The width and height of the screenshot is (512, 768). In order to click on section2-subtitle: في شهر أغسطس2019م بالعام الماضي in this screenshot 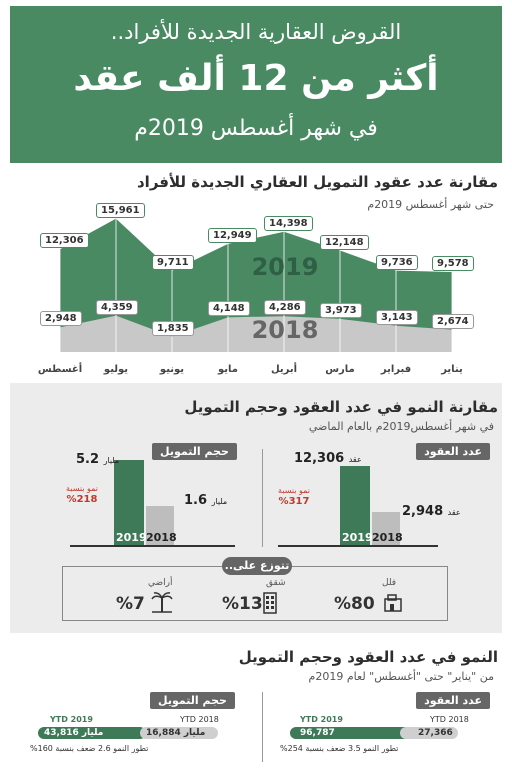, I will do `click(401, 426)`.